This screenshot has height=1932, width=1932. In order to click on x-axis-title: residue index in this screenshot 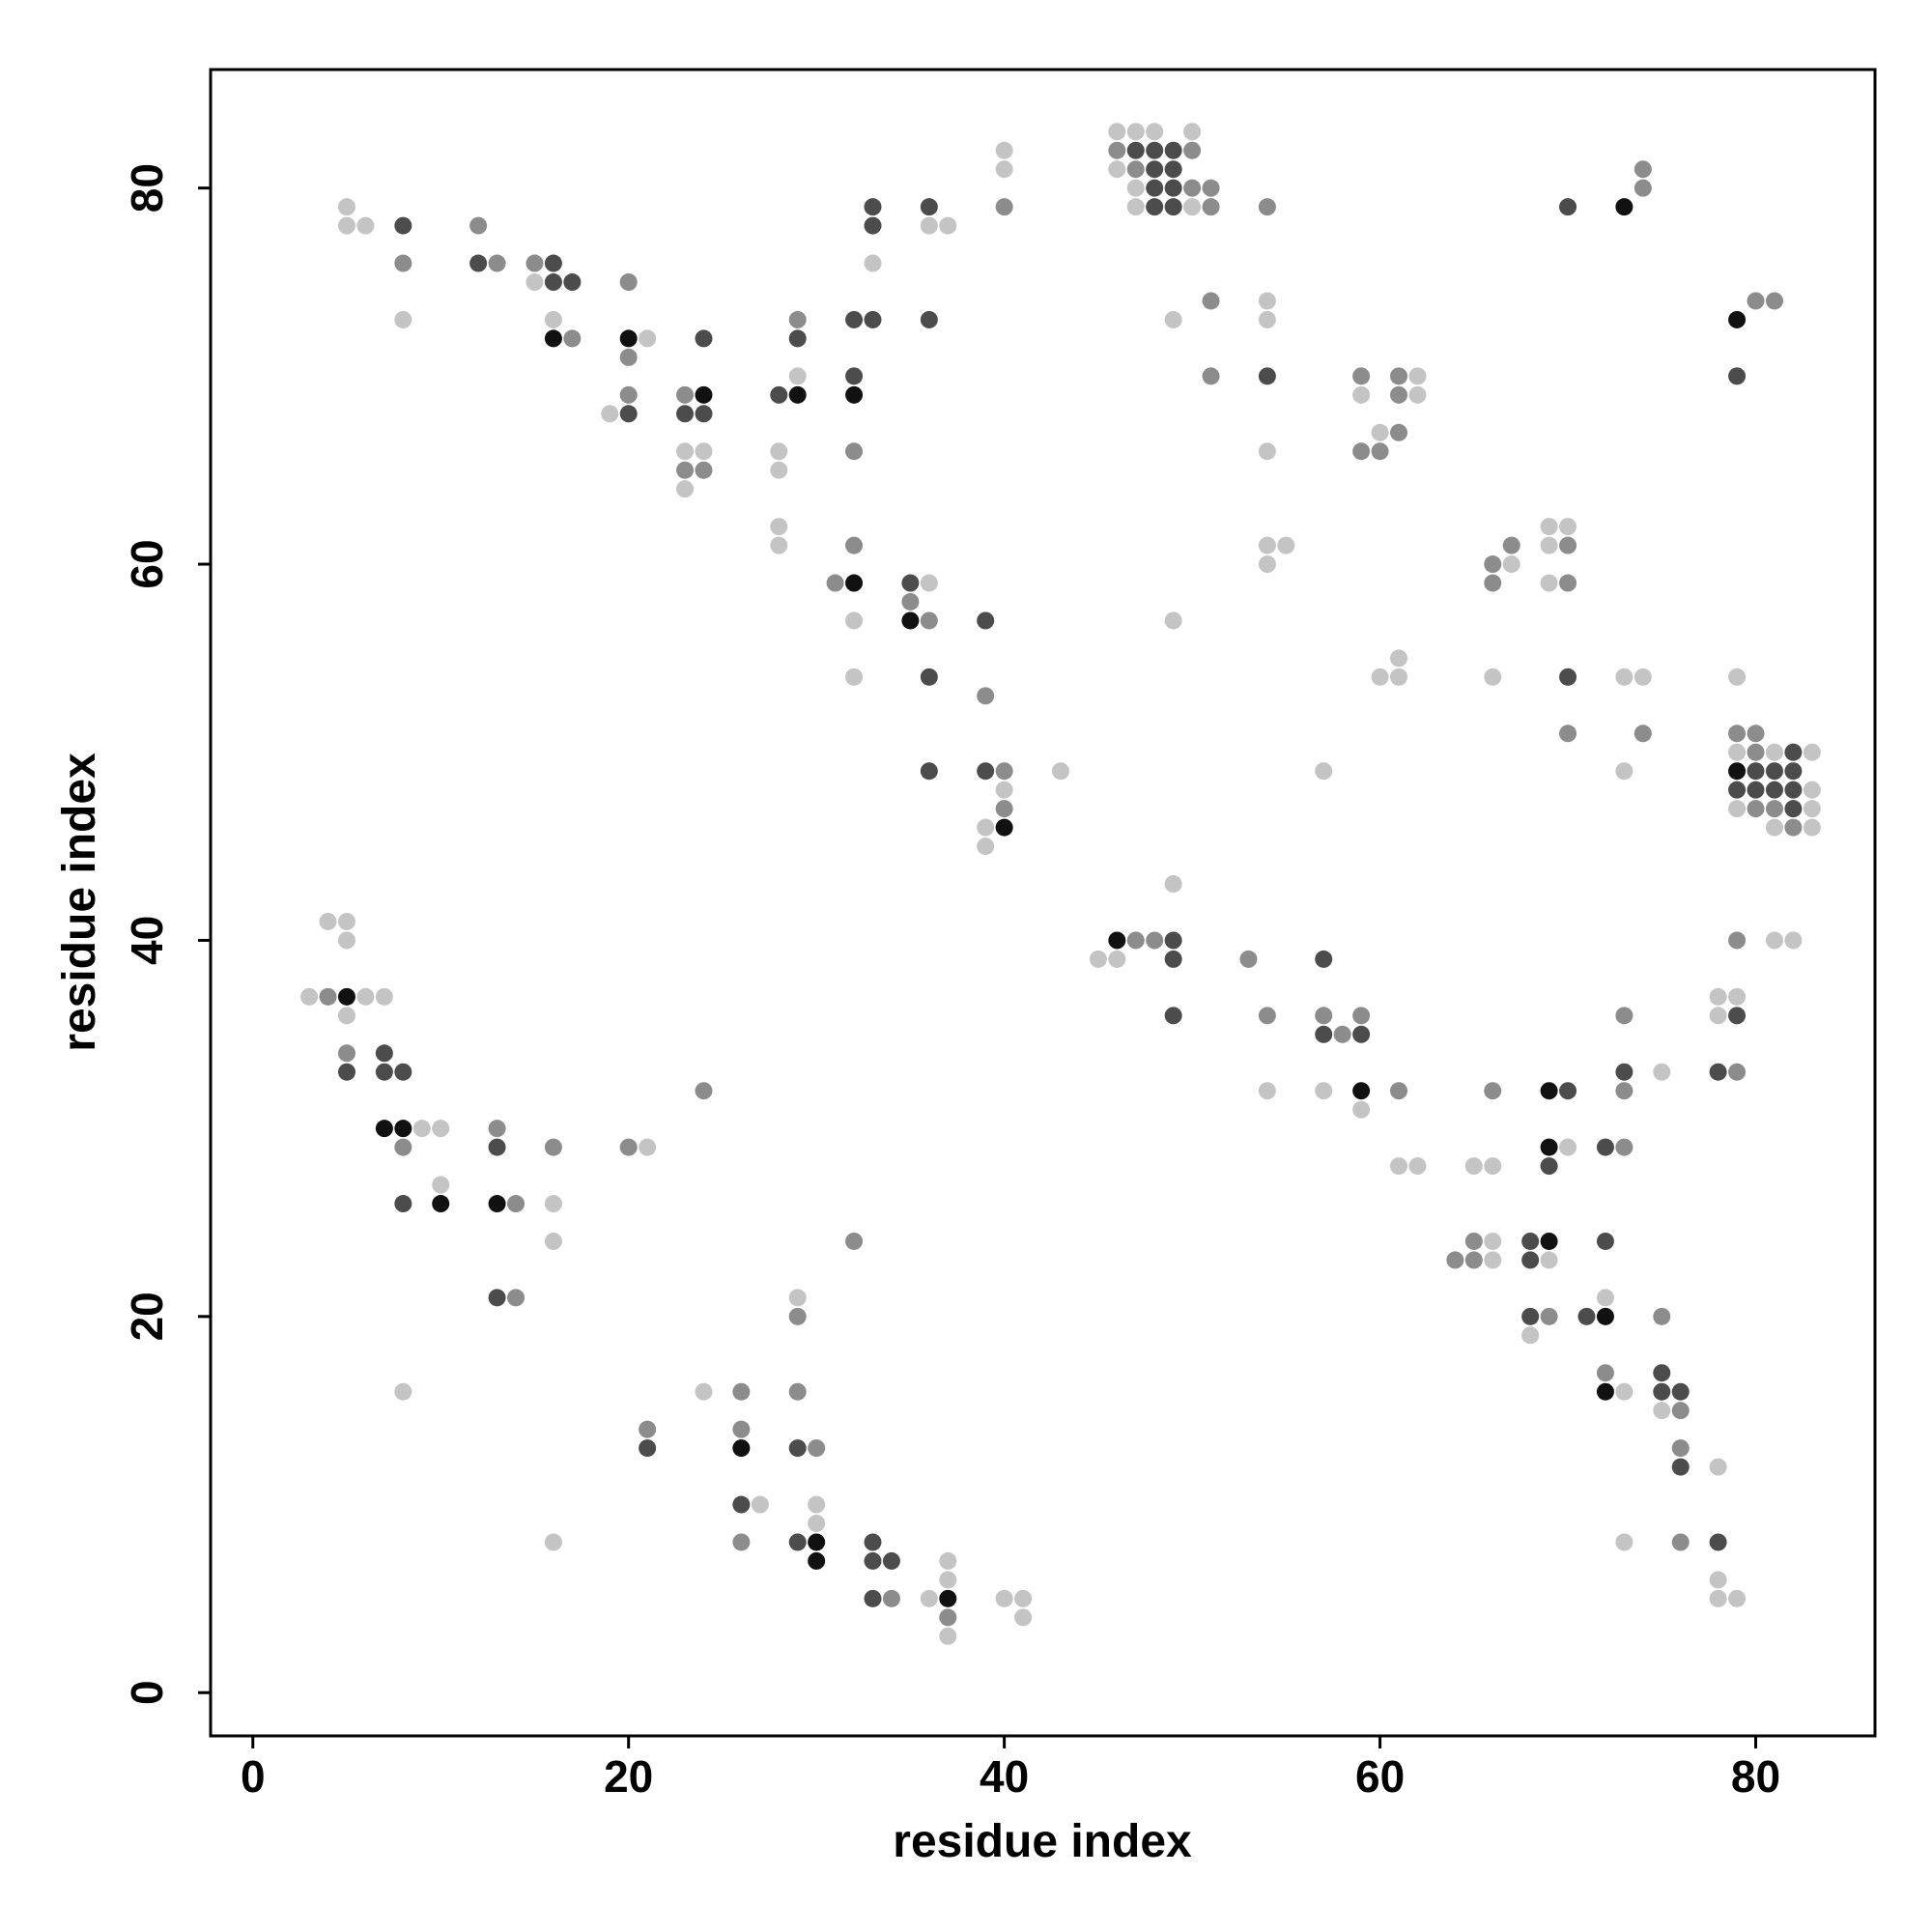, I will do `click(1042, 1841)`.